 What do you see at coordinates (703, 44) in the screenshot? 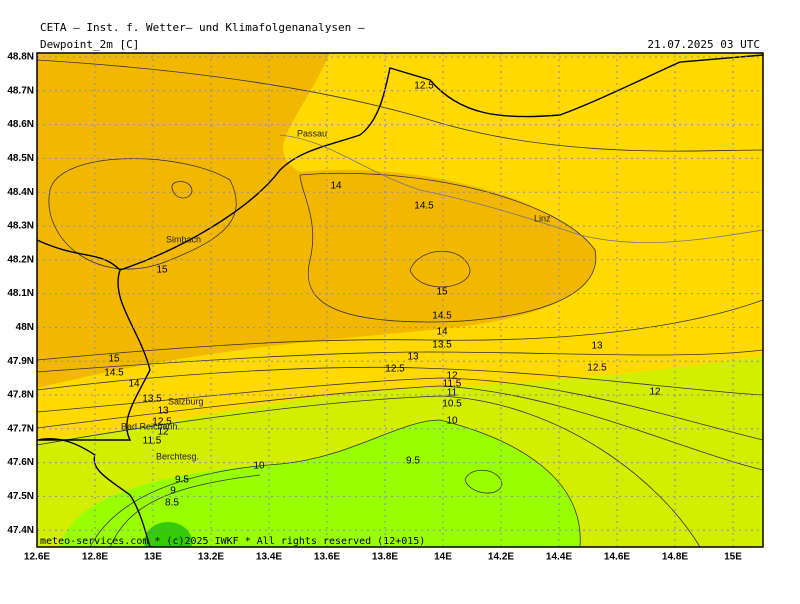
I see `timestamp: 21.07.2025 03 UTC` at bounding box center [703, 44].